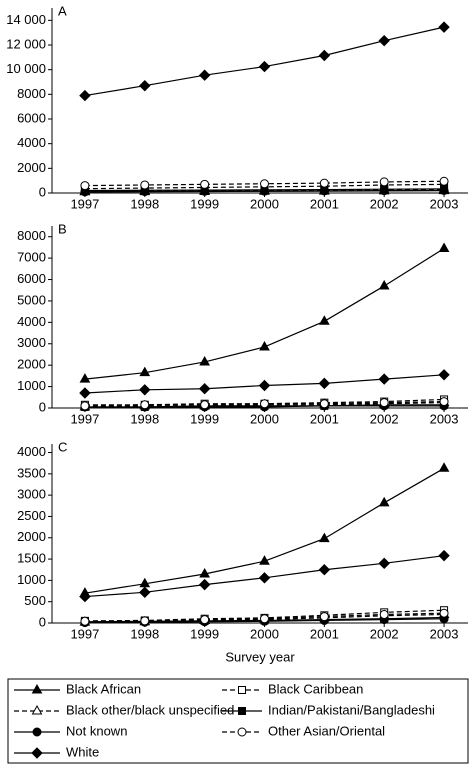 The width and height of the screenshot is (474, 764). What do you see at coordinates (26, 19) in the screenshot?
I see `y-tick-label: 14 000` at bounding box center [26, 19].